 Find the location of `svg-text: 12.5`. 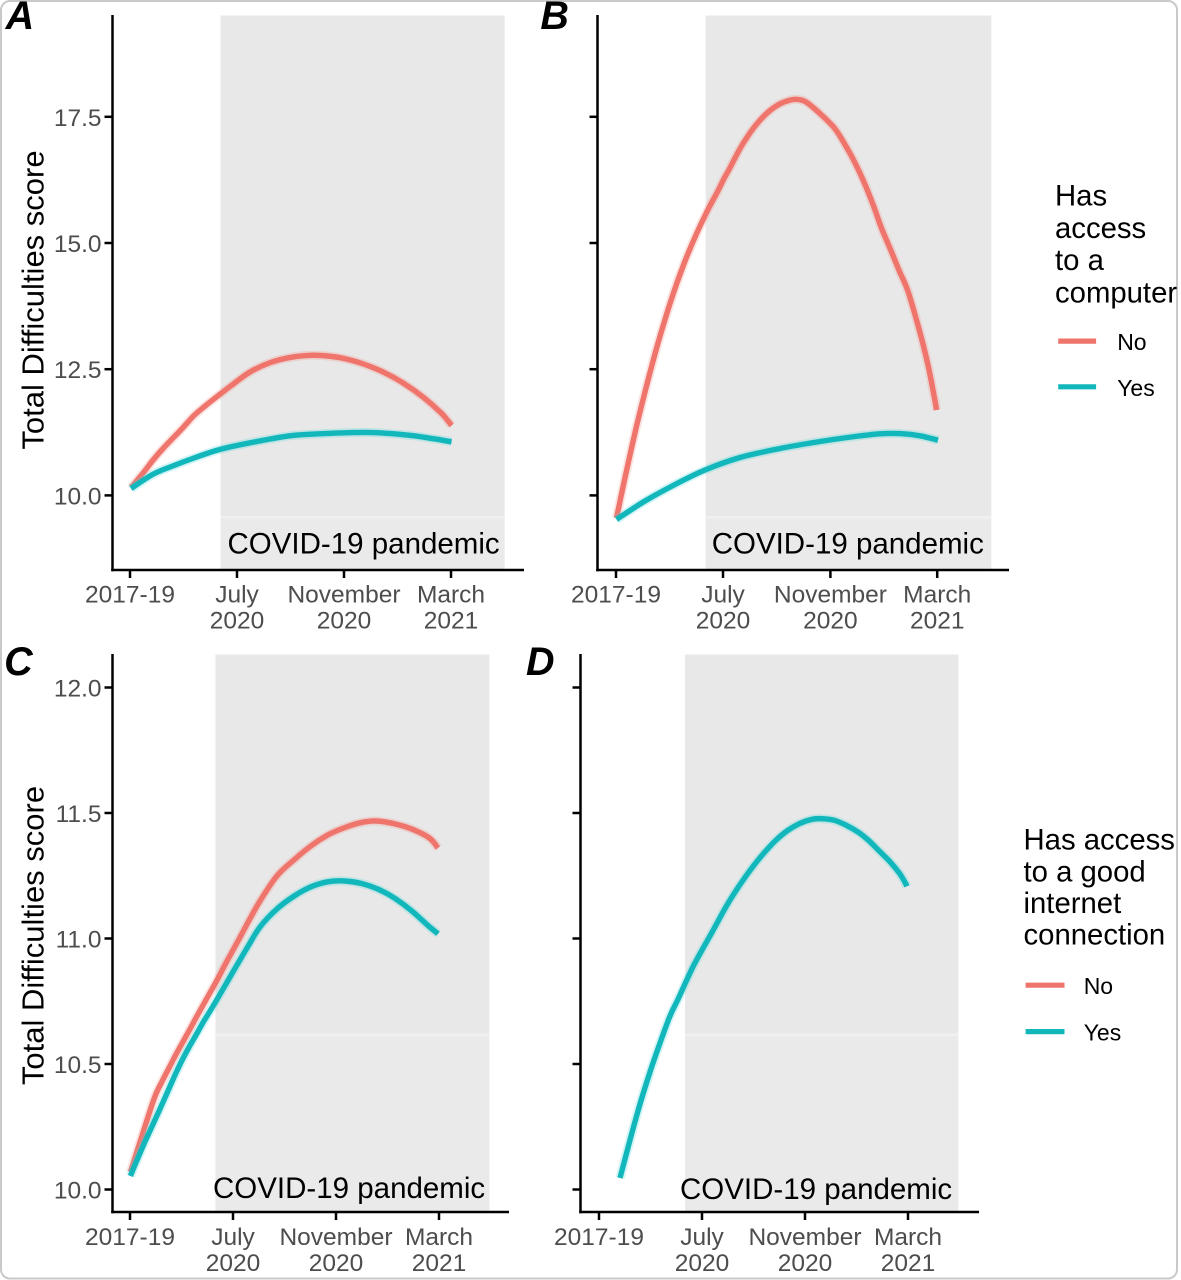

svg-text: 12.5 is located at coordinates (78, 370).